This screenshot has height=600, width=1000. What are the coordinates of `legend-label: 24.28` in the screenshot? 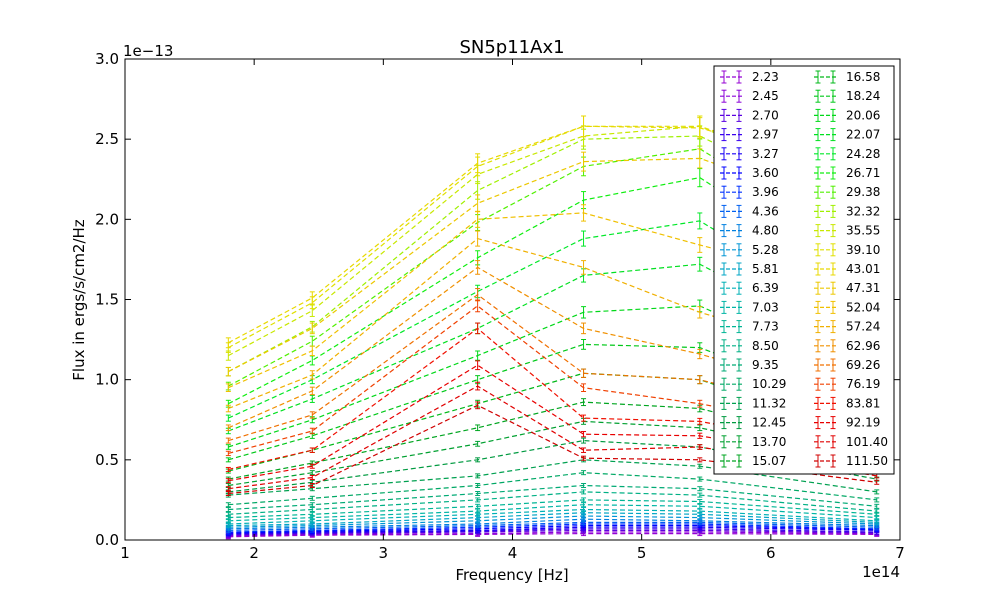 It's located at (863, 154).